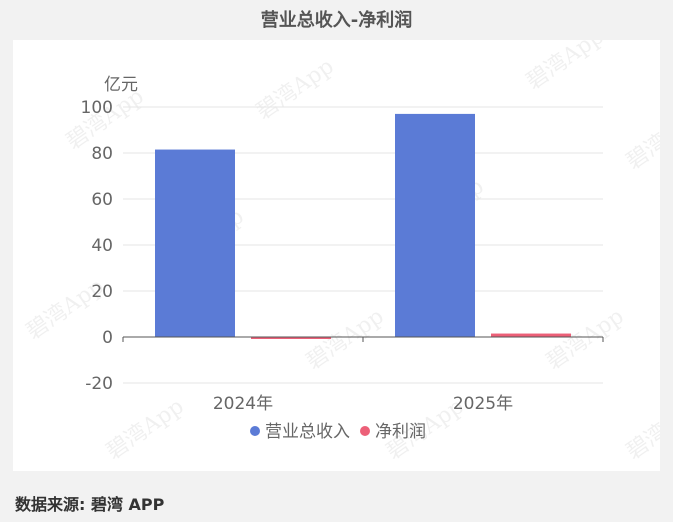  What do you see at coordinates (99, 384) in the screenshot?
I see `y-tick-label: -20` at bounding box center [99, 384].